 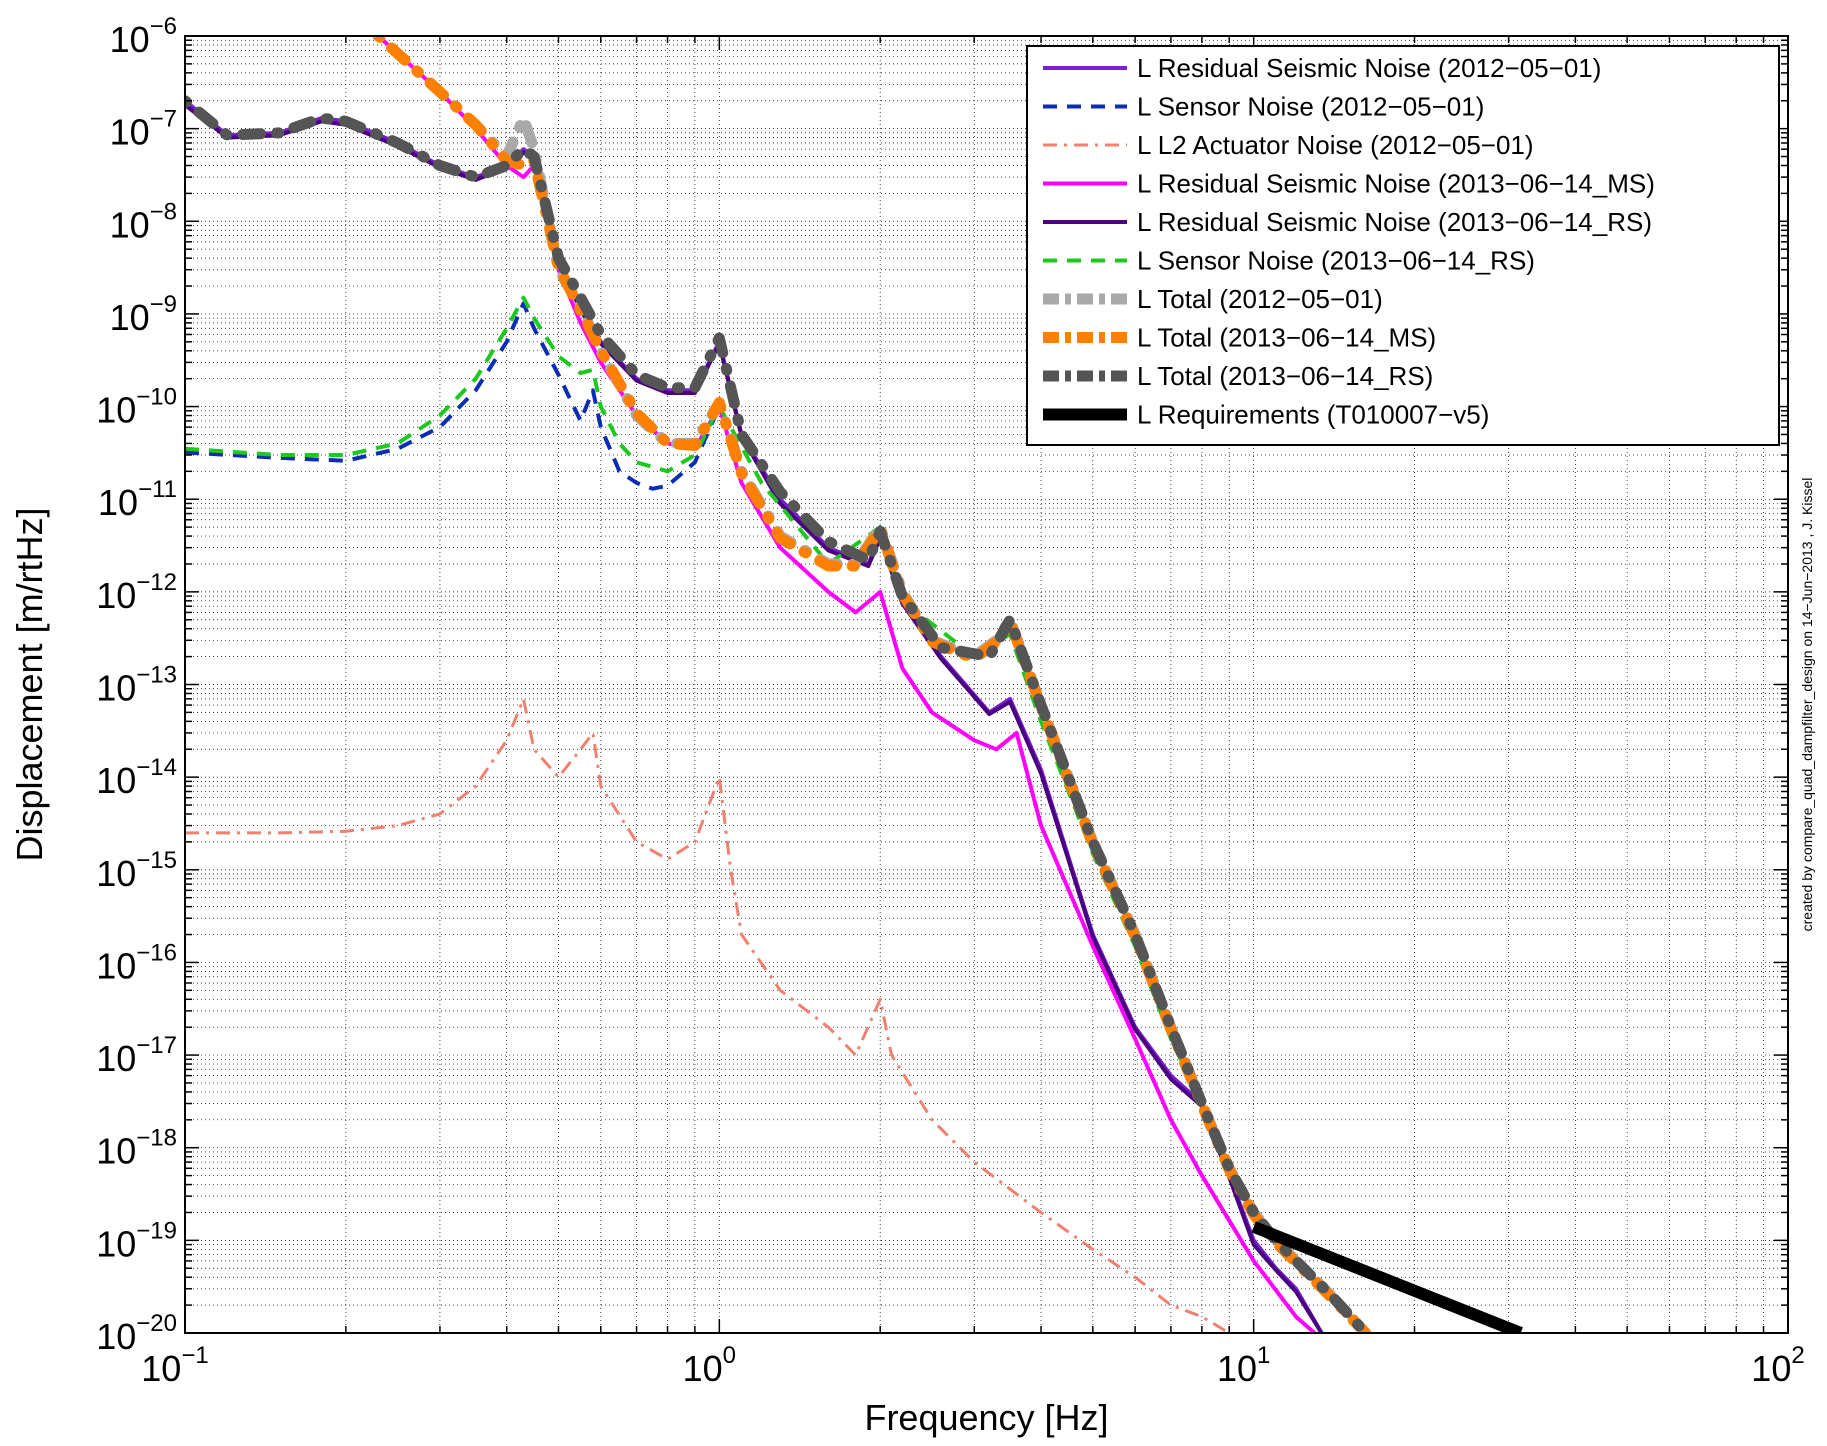 I want to click on y-tick-label: 10⁻¹⁸, so click(x=136, y=1148).